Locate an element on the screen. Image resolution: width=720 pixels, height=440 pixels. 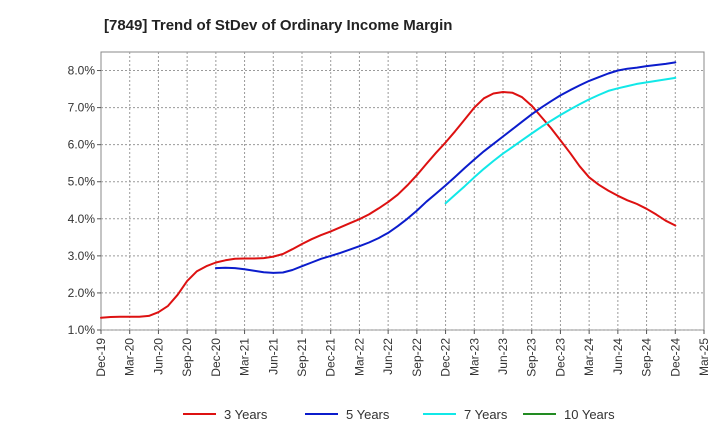
x-tick-label: Jun-23 is located at coordinates (503, 356).